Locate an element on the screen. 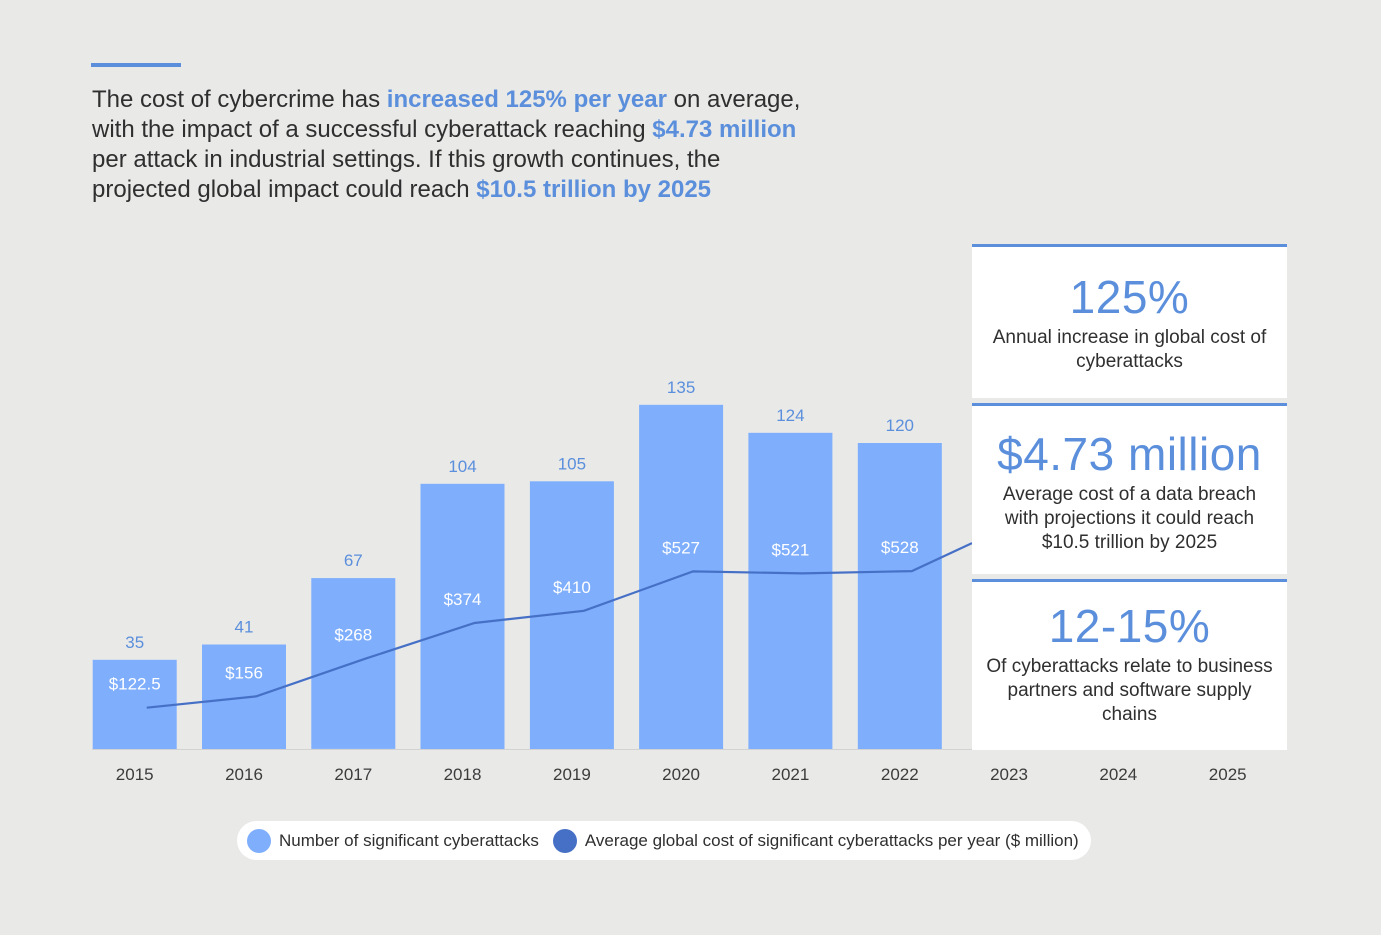 This screenshot has width=1381, height=935. bar-2018 is located at coordinates (462, 616).